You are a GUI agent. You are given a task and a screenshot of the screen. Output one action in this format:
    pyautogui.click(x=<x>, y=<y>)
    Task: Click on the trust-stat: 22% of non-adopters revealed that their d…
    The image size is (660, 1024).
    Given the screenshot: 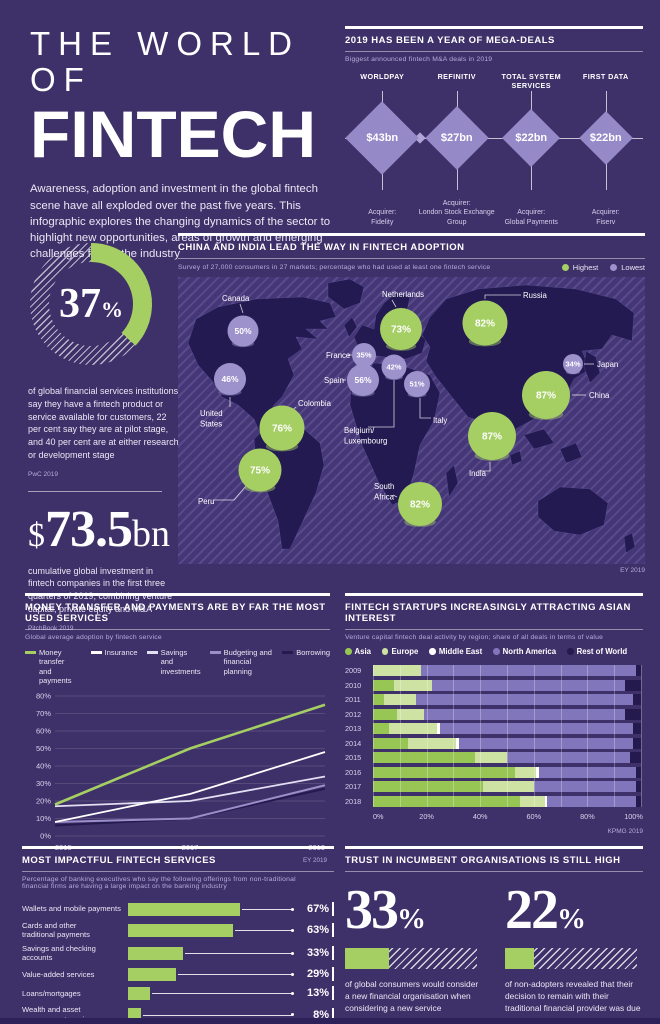 What is the action you would take?
    pyautogui.click(x=574, y=953)
    